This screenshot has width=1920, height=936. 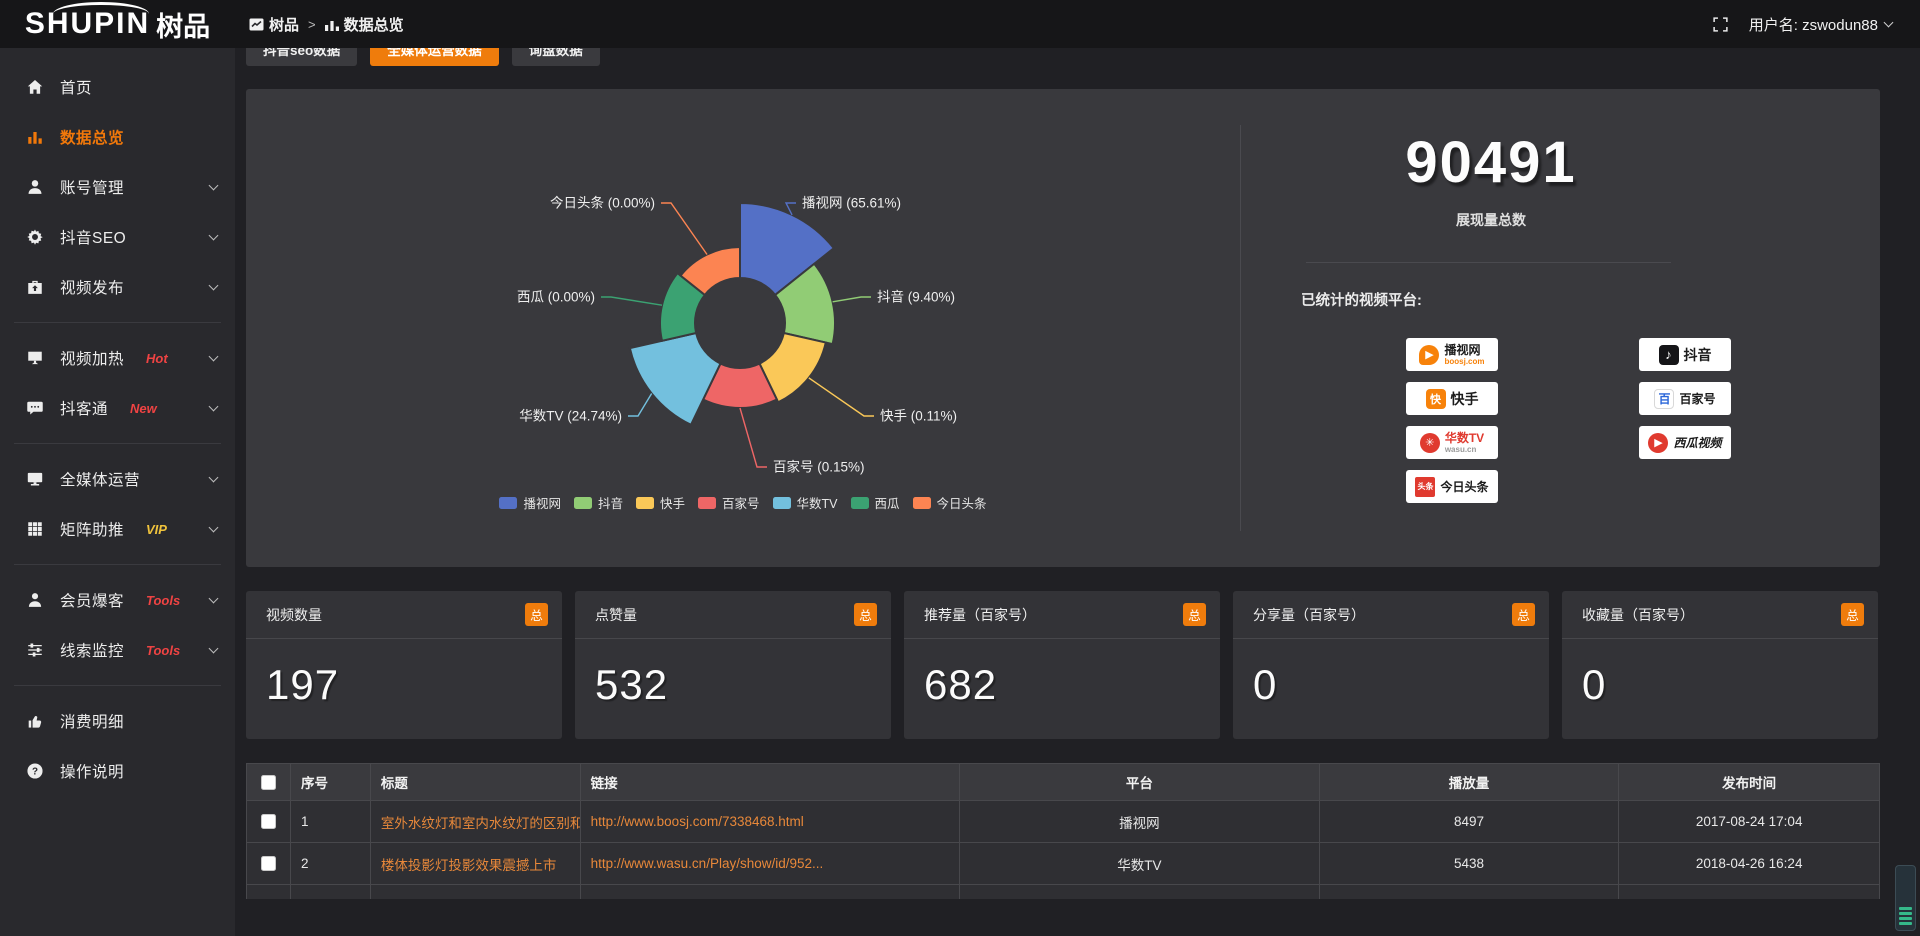 I want to click on impressions-total-label: 展现量总数, so click(x=1491, y=220).